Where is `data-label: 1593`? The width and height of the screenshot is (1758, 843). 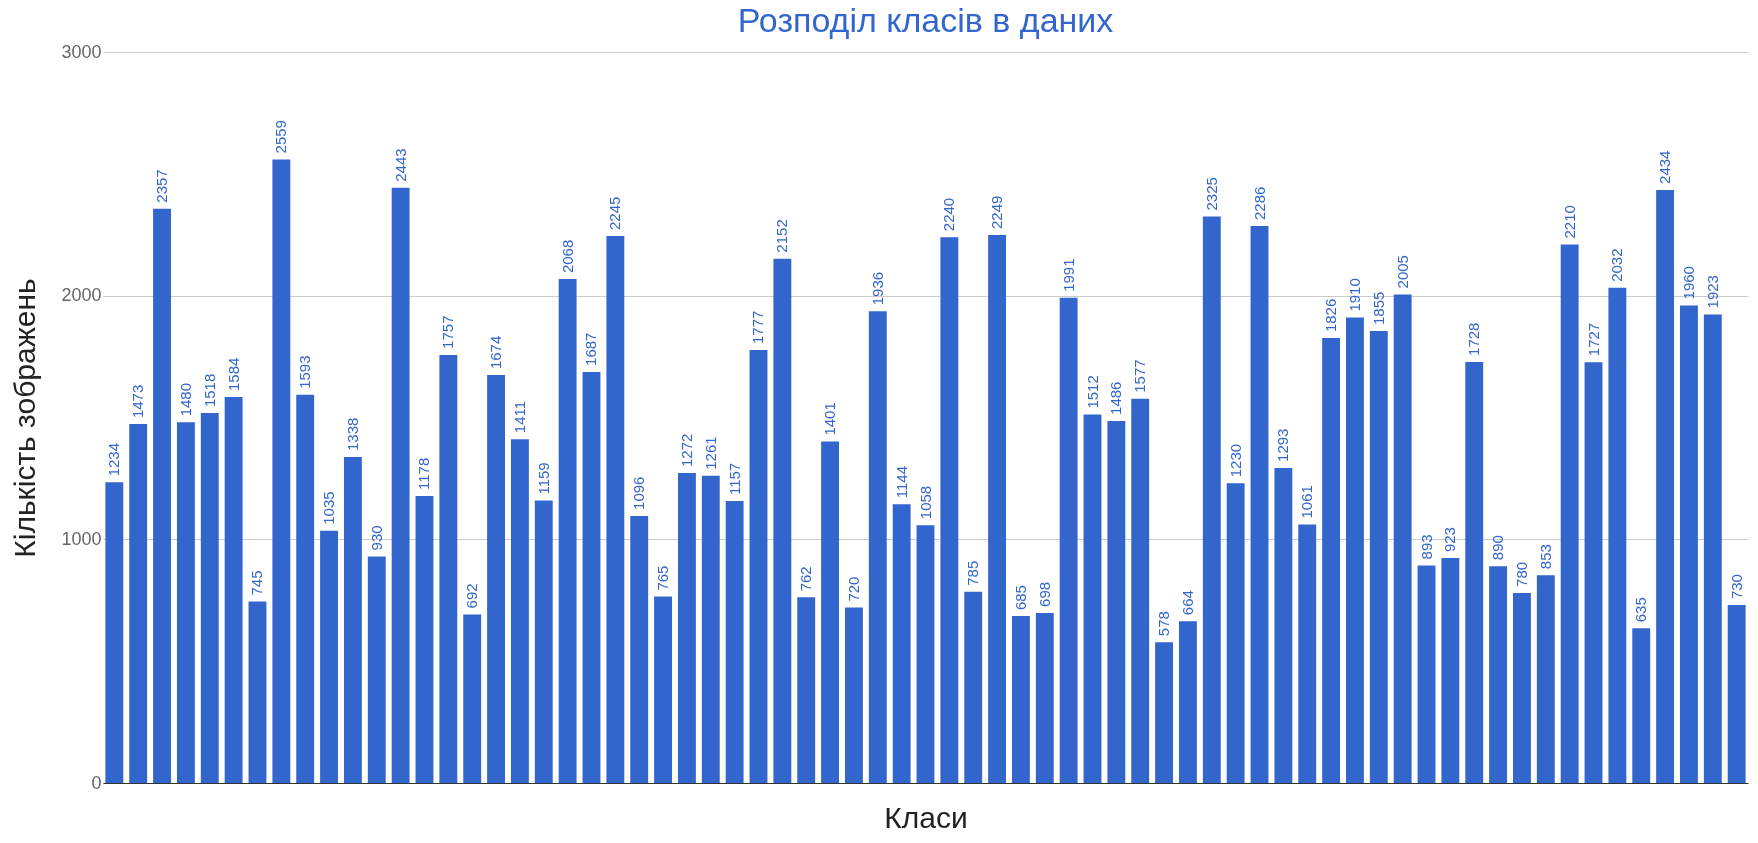
data-label: 1593 is located at coordinates (305, 372).